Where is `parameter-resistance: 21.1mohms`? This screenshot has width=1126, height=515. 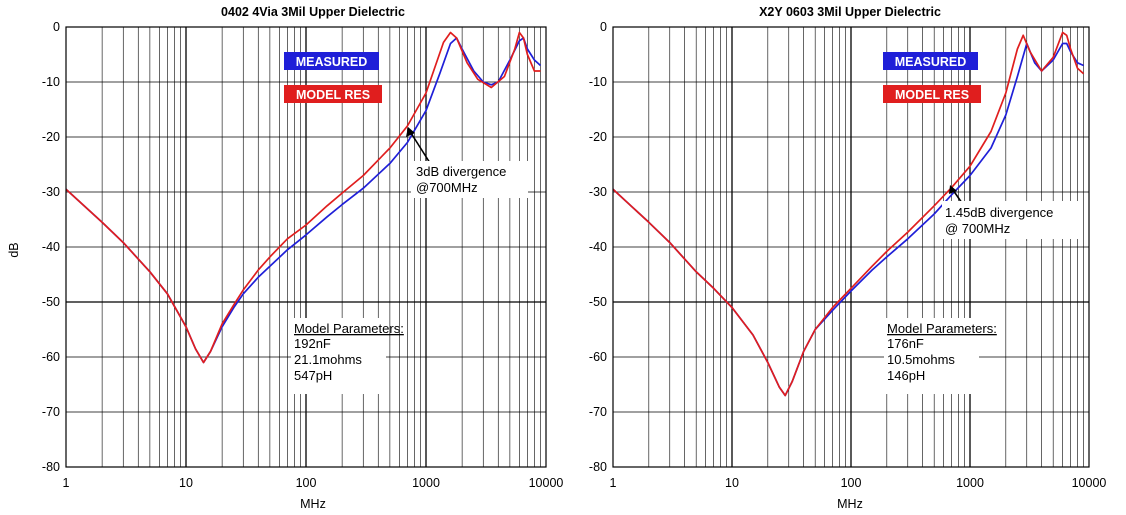
parameter-resistance: 21.1mohms is located at coordinates (328, 359).